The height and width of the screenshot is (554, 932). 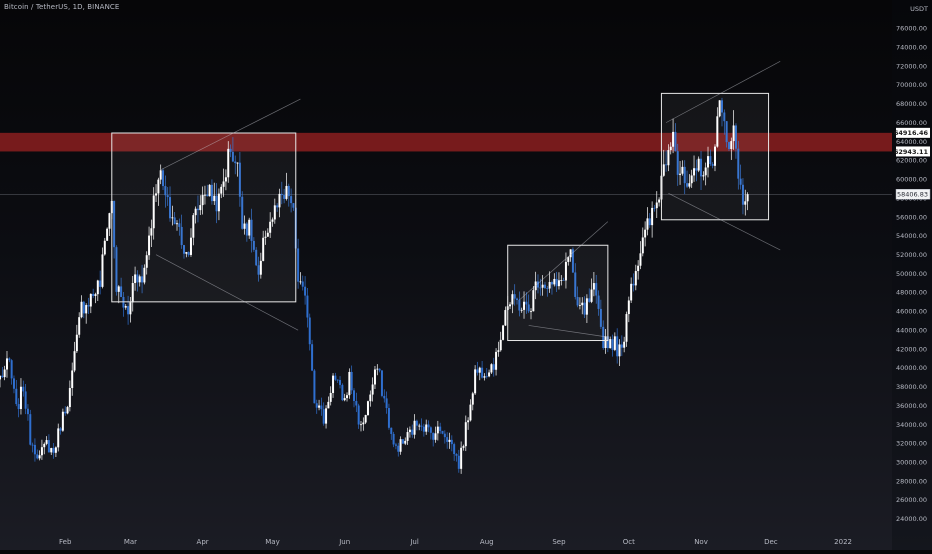 I want to click on price-axis, so click(x=912, y=275).